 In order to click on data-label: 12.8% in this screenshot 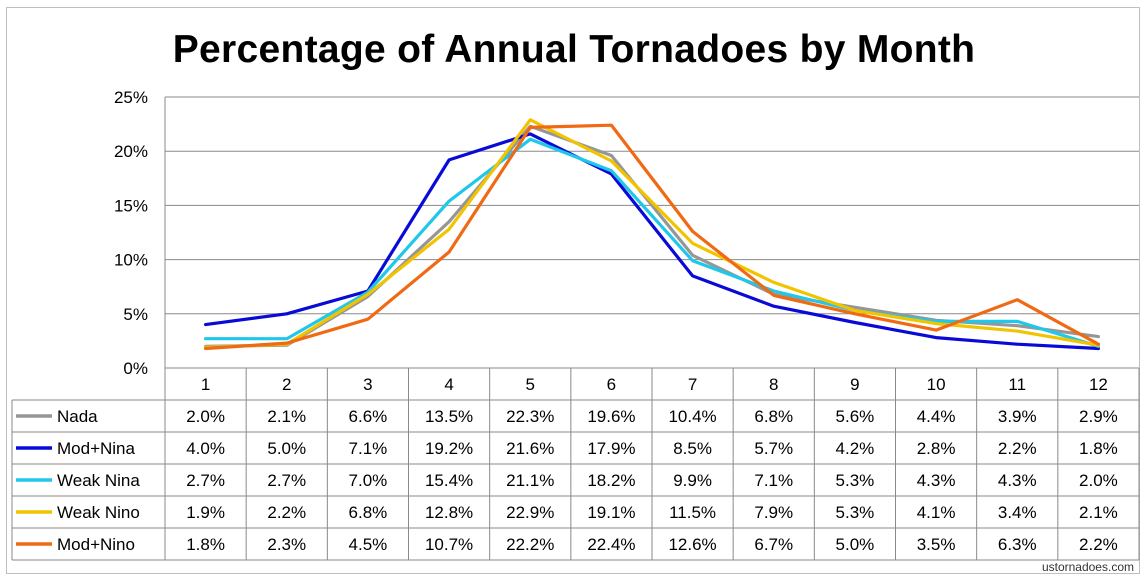, I will do `click(449, 512)`.